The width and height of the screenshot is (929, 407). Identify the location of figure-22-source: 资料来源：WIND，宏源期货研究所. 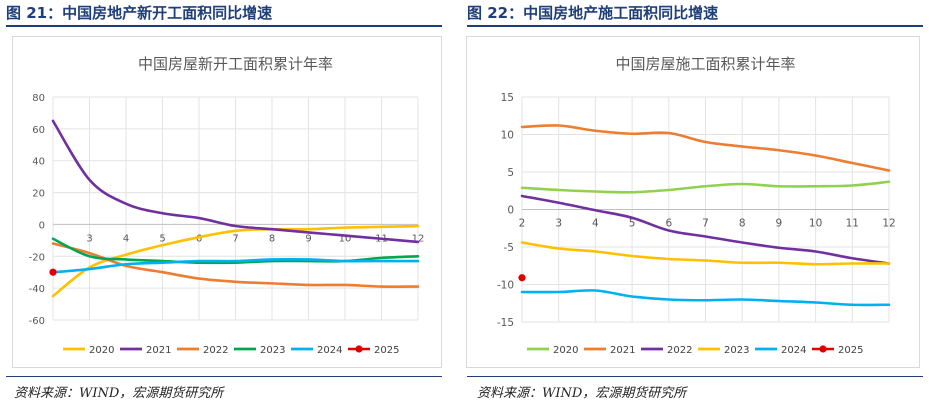
(582, 393).